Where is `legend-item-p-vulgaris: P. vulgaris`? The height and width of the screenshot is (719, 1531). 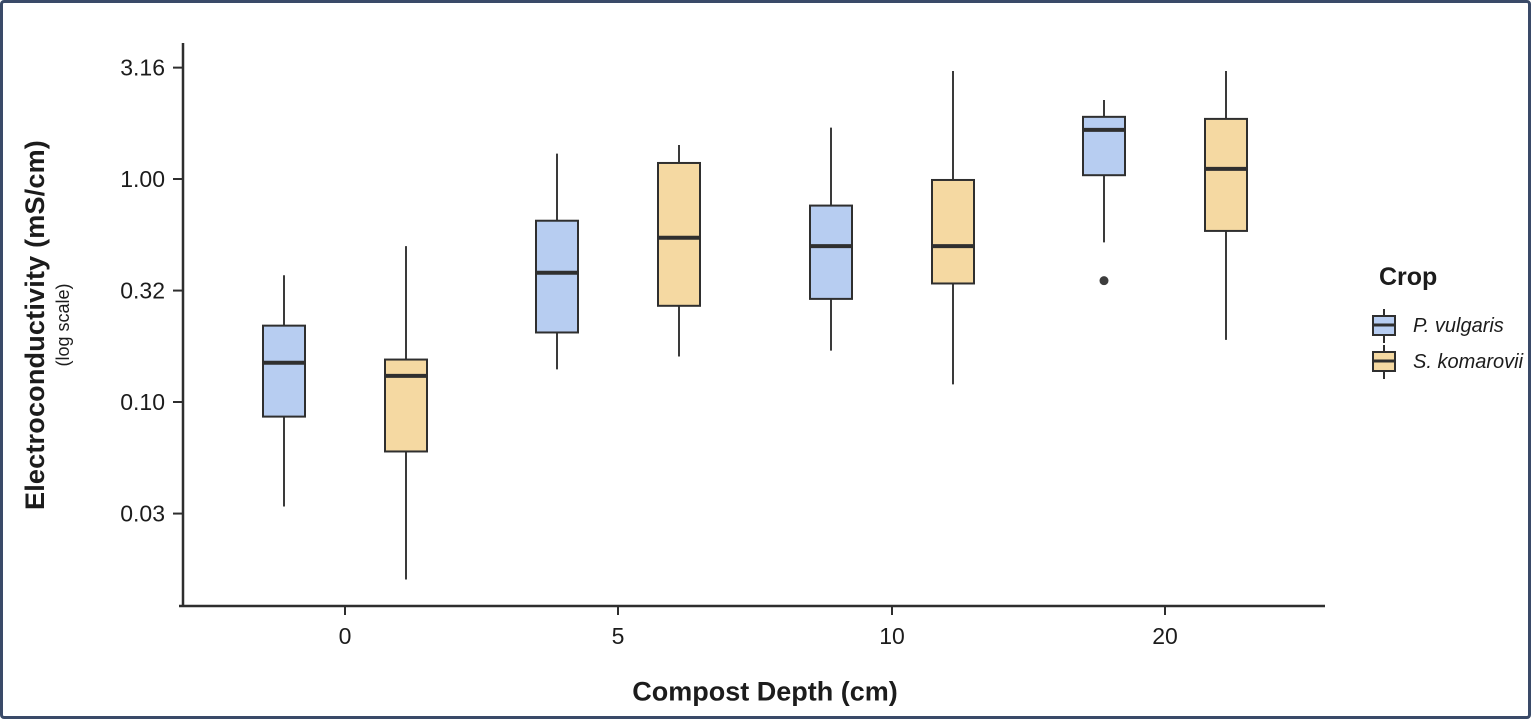 legend-item-p-vulgaris: P. vulgaris is located at coordinates (1446, 326).